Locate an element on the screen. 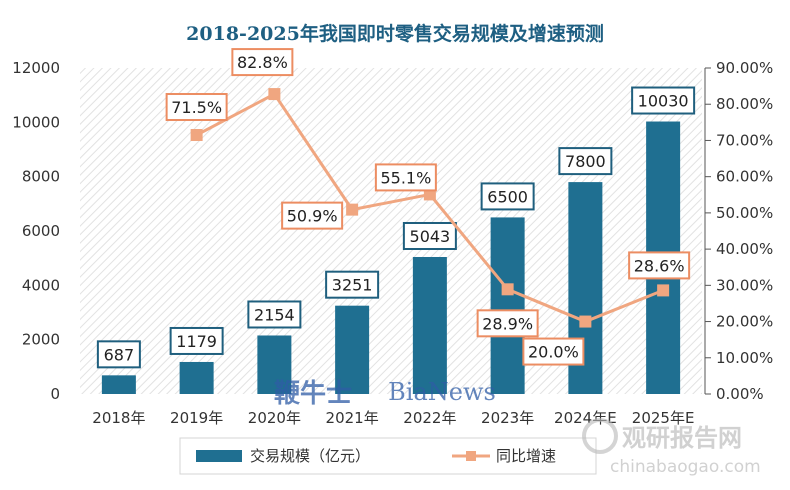 This screenshot has width=790, height=490. y-right-tick-label: 50.00% is located at coordinates (744, 213).